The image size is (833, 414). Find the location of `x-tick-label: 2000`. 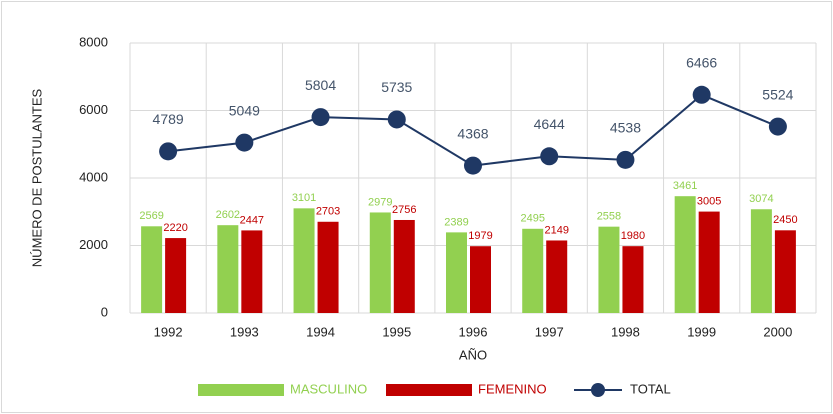

x-tick-label: 2000 is located at coordinates (777, 331).